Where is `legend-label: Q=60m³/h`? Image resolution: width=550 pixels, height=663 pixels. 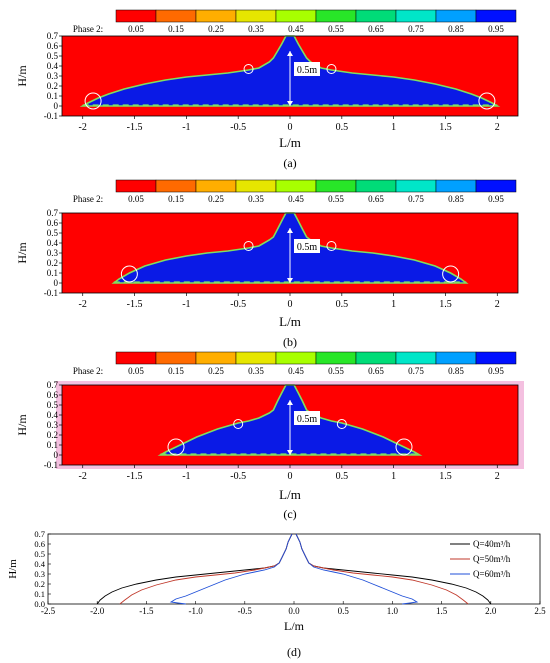
legend-label: Q=60m³/h is located at coordinates (492, 574).